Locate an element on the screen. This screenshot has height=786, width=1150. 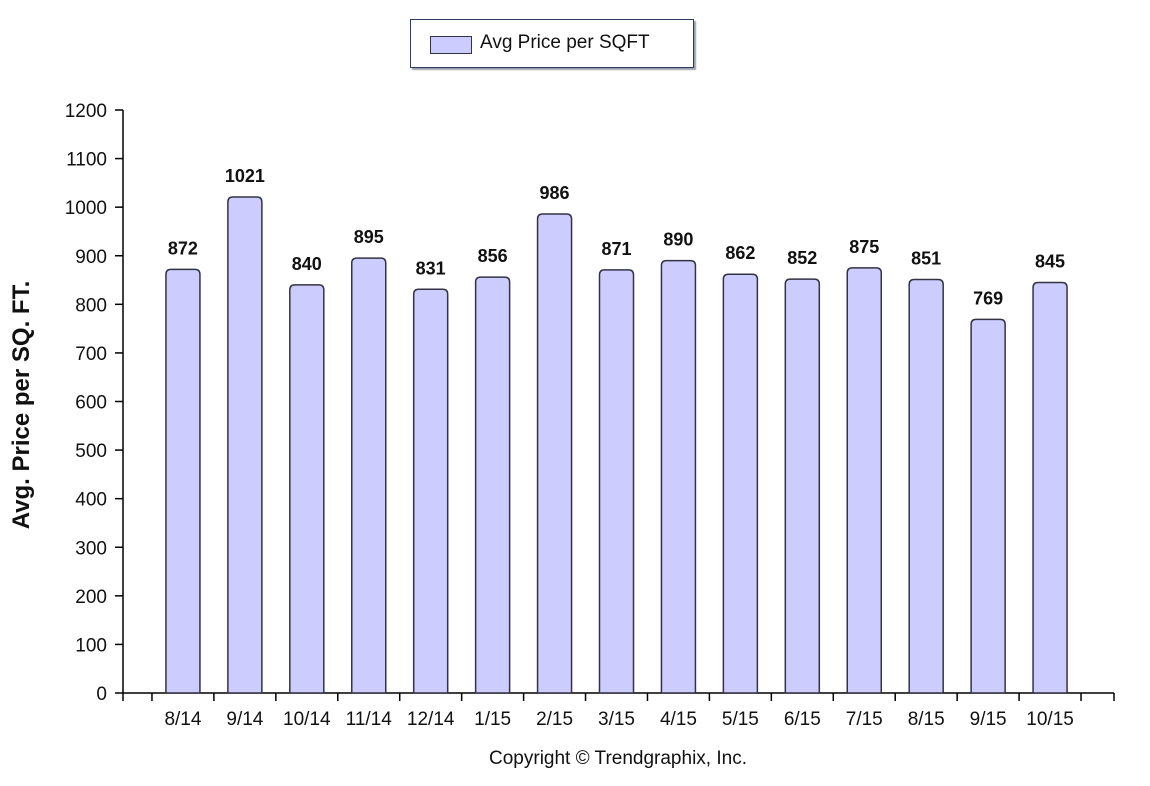
bar-value-label: 856 is located at coordinates (493, 256).